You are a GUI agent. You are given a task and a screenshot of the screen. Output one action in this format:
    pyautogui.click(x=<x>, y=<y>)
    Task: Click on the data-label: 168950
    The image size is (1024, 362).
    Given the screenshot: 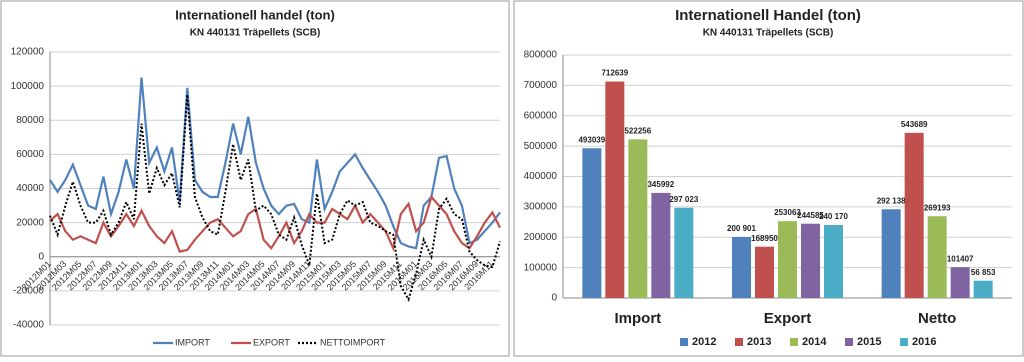 What is the action you would take?
    pyautogui.click(x=764, y=238)
    